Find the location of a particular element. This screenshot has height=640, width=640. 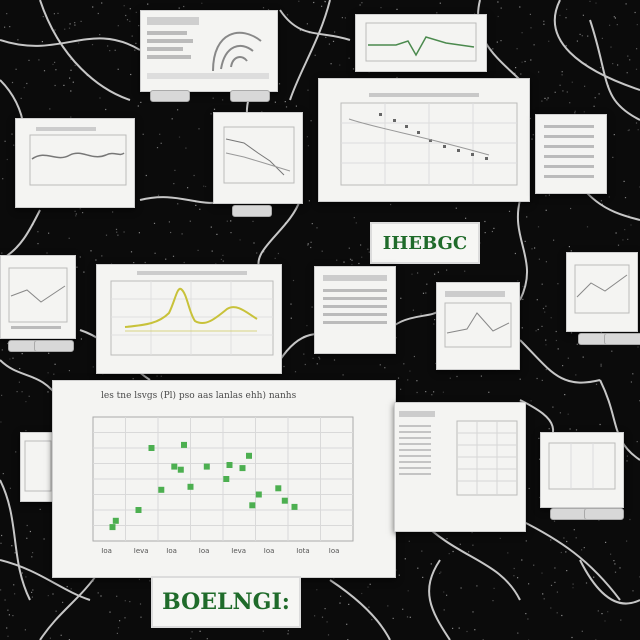

panel-left-upper is located at coordinates (75, 163).